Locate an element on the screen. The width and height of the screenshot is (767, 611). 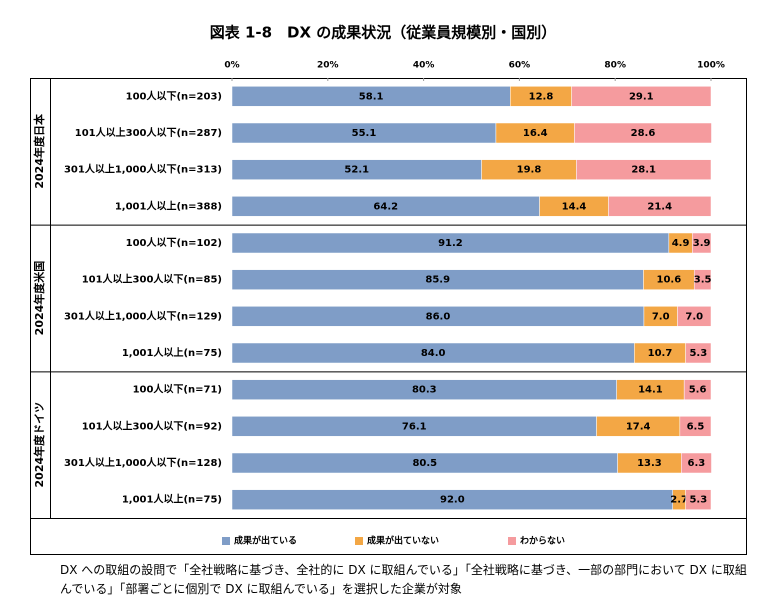
value-label: 3.9 is located at coordinates (702, 243).